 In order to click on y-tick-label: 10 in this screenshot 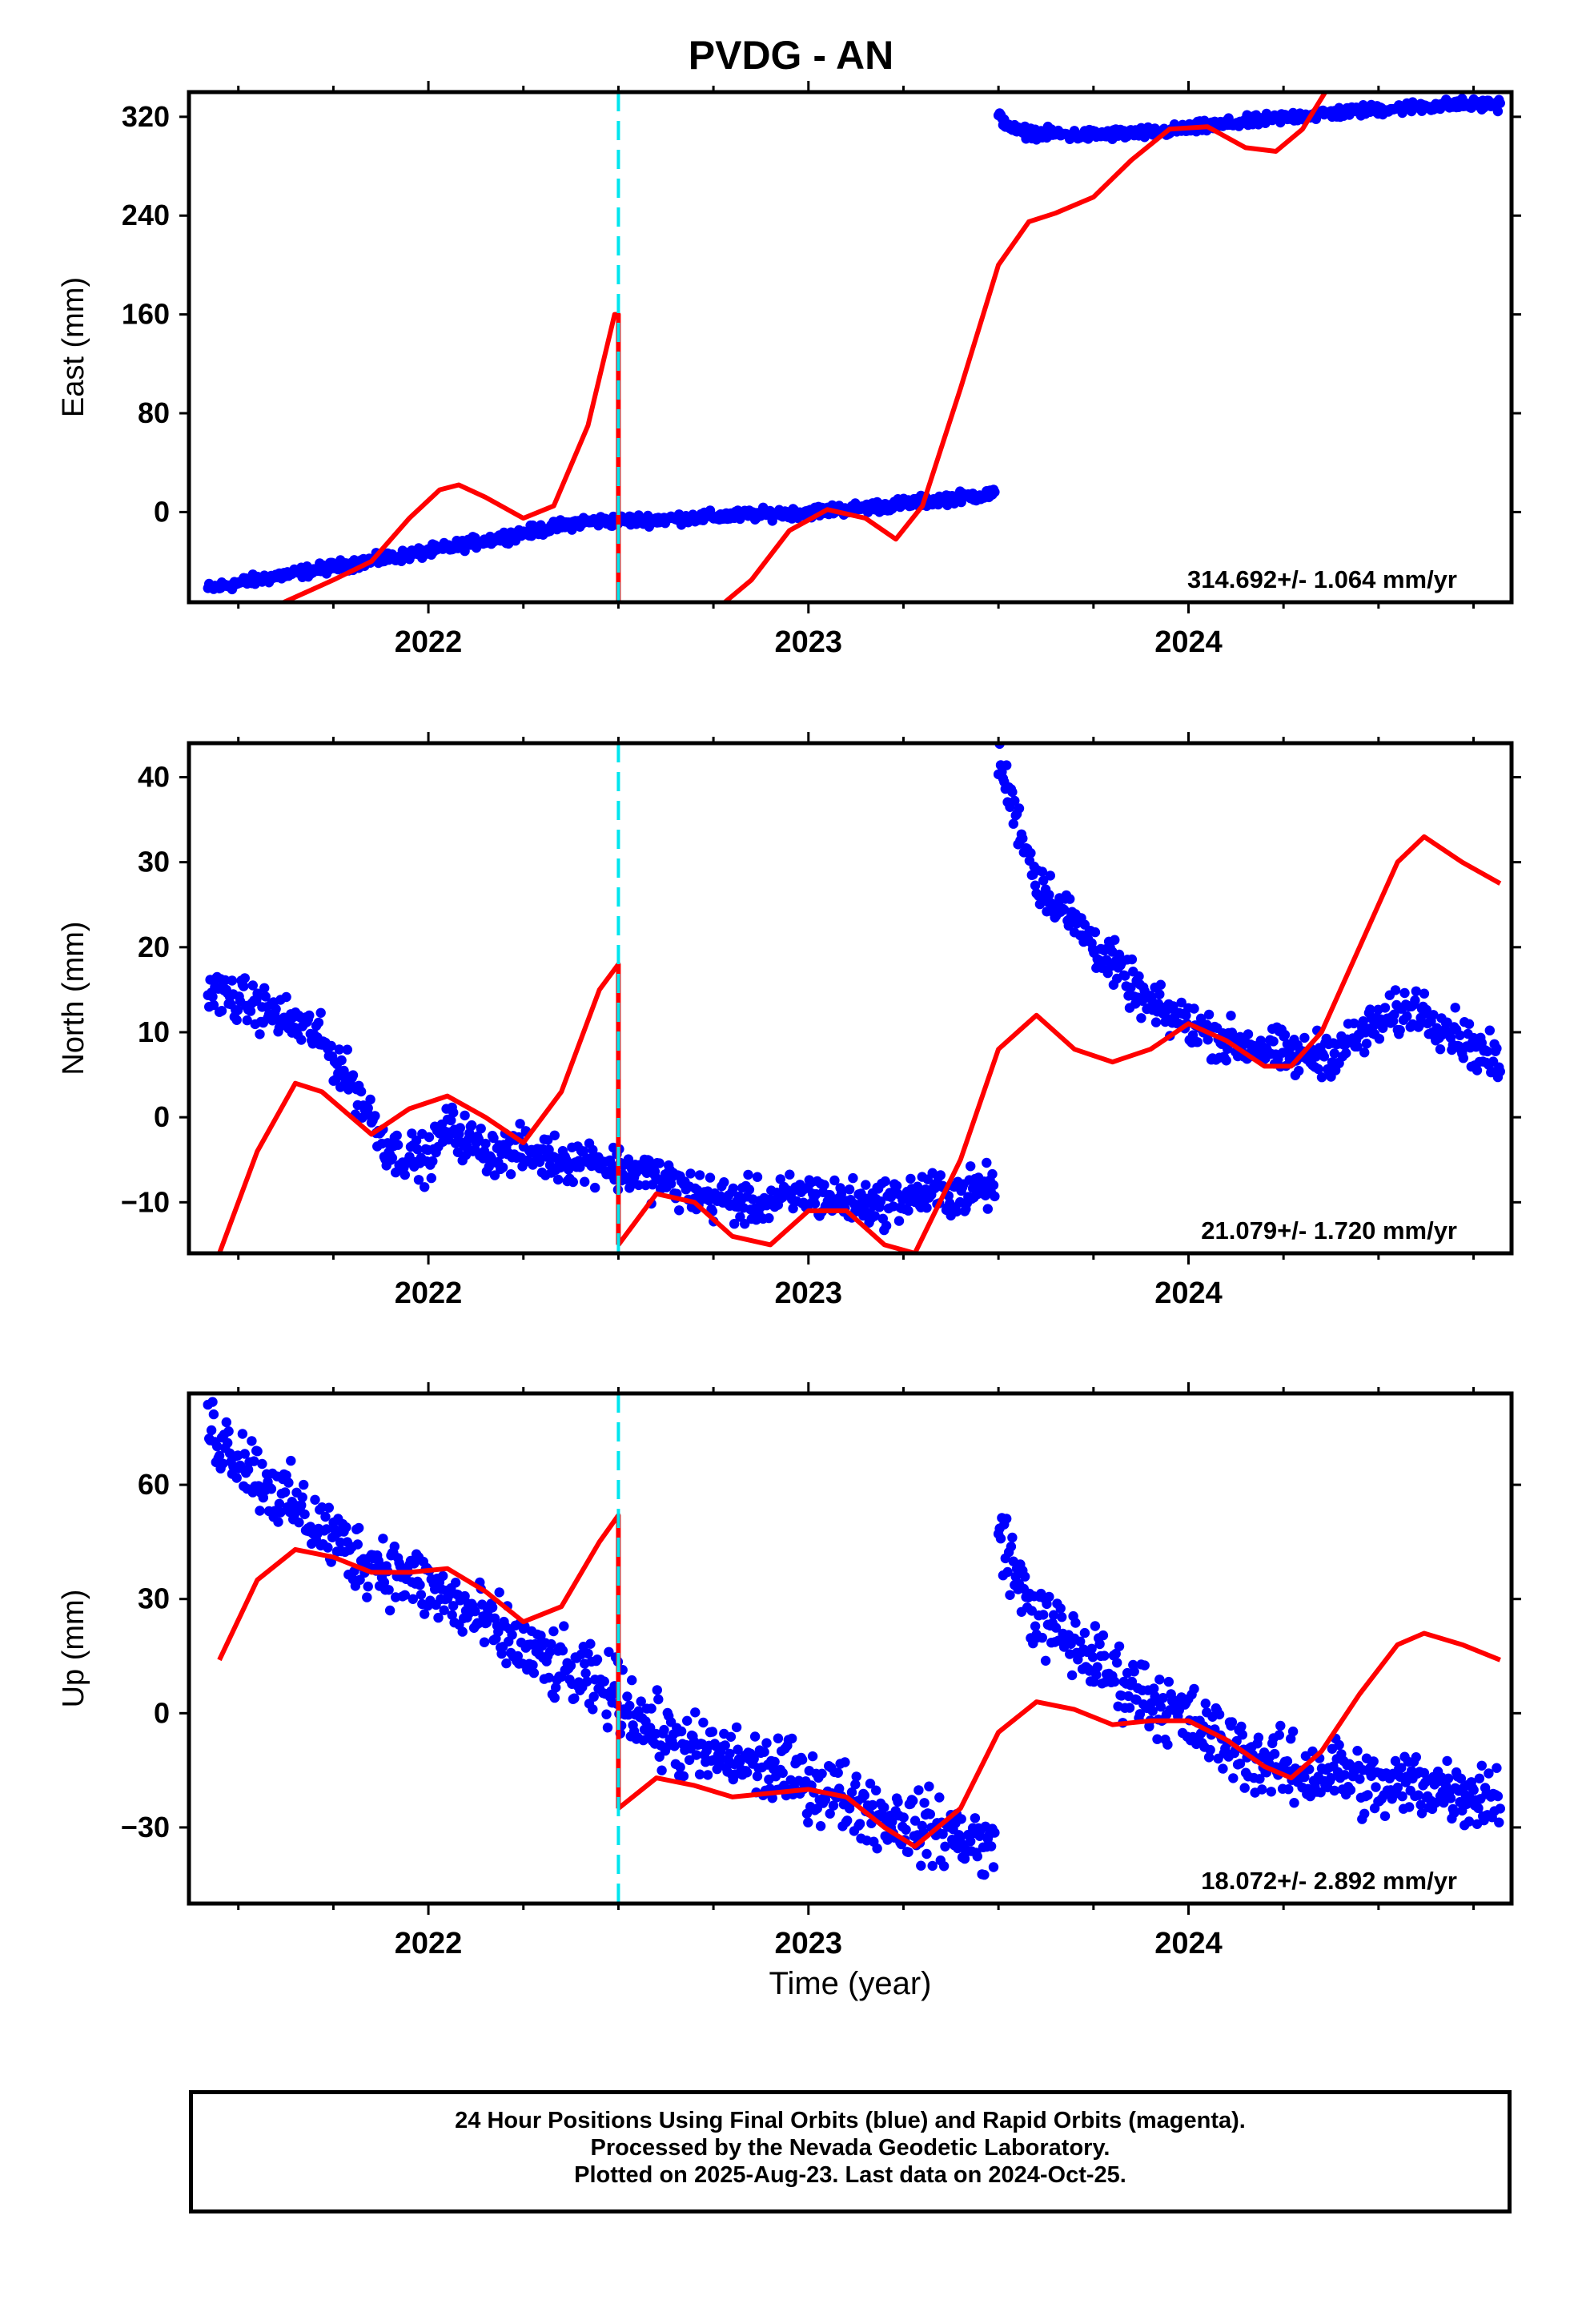, I will do `click(154, 1031)`.